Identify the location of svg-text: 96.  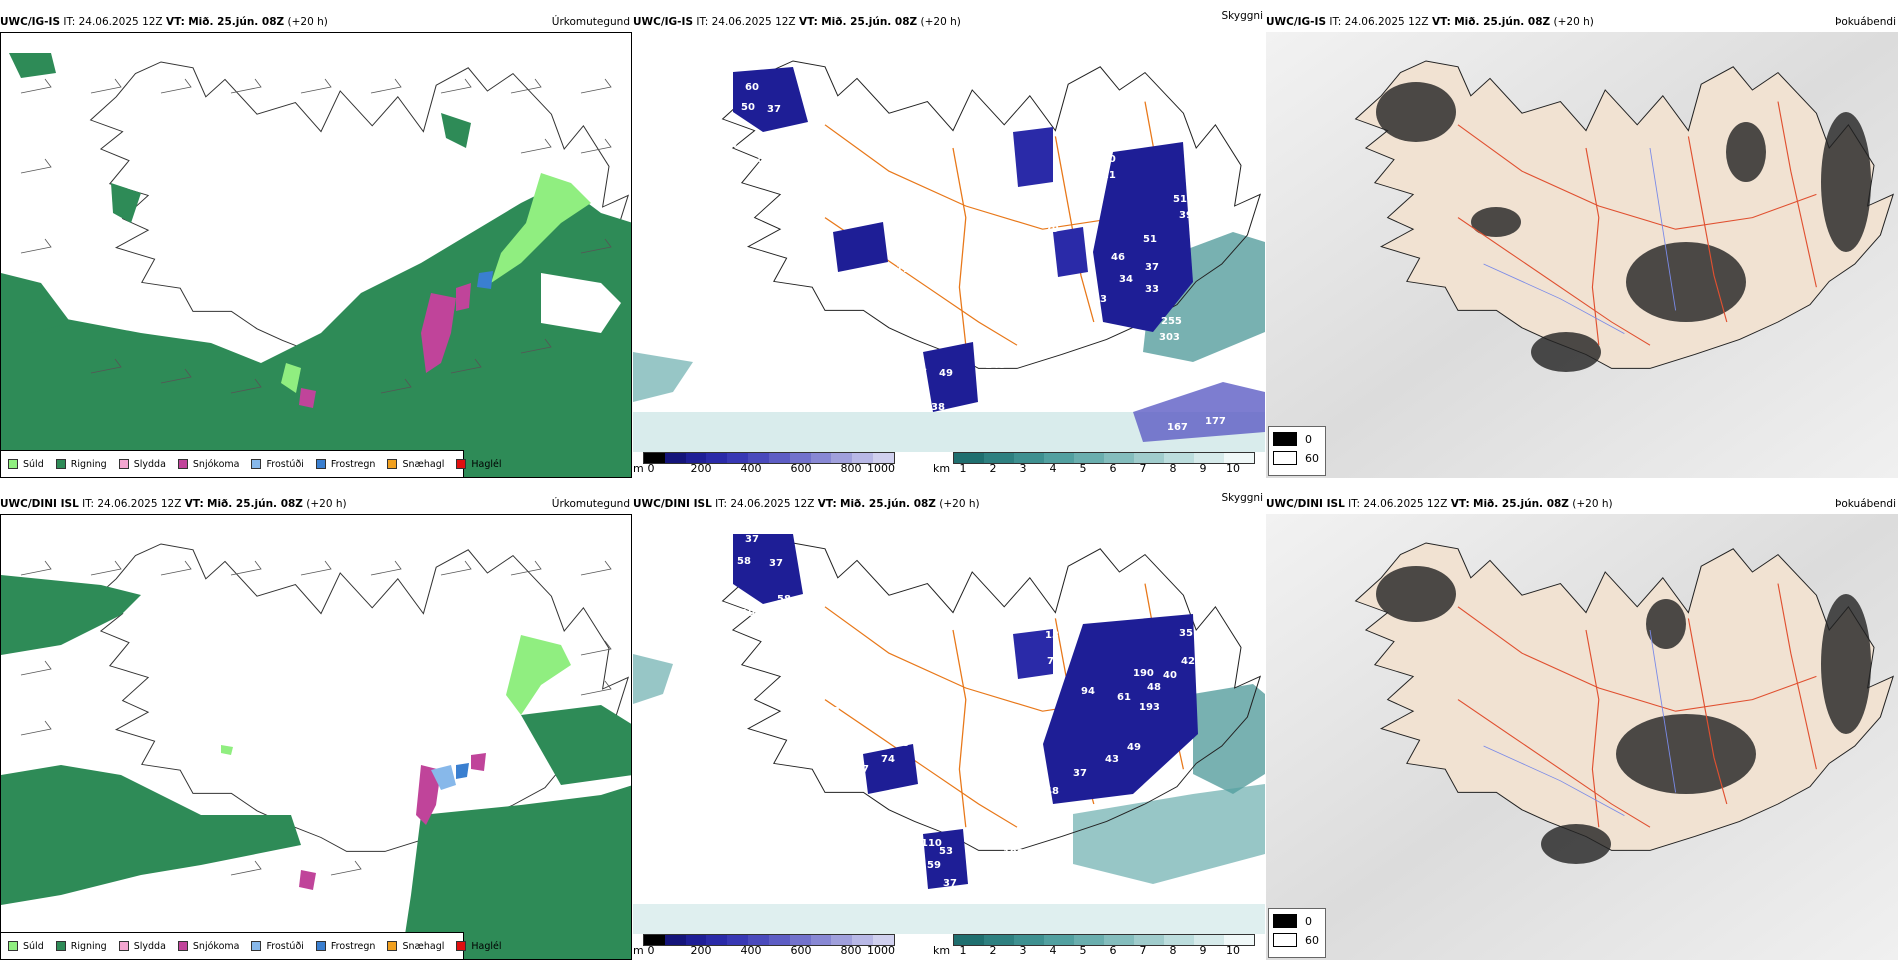
(996, 191).